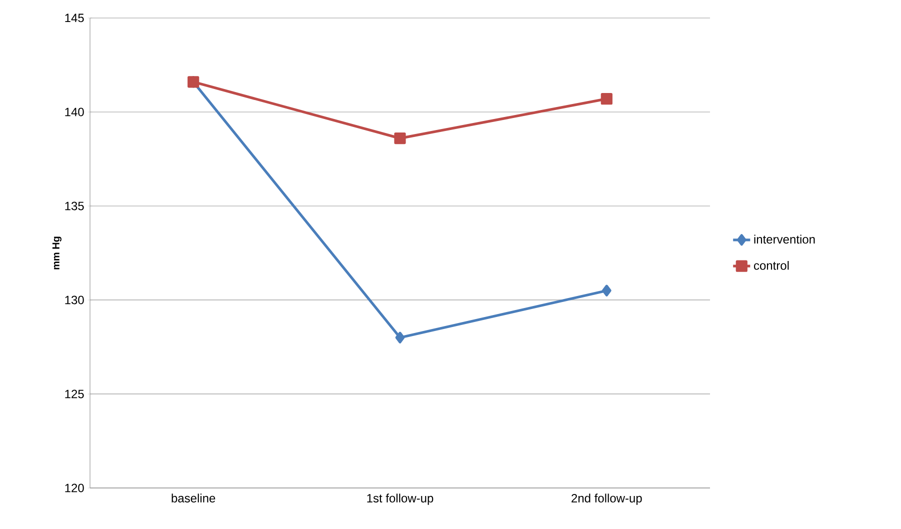 The height and width of the screenshot is (529, 901). What do you see at coordinates (74, 394) in the screenshot?
I see `y-tick-label: 125` at bounding box center [74, 394].